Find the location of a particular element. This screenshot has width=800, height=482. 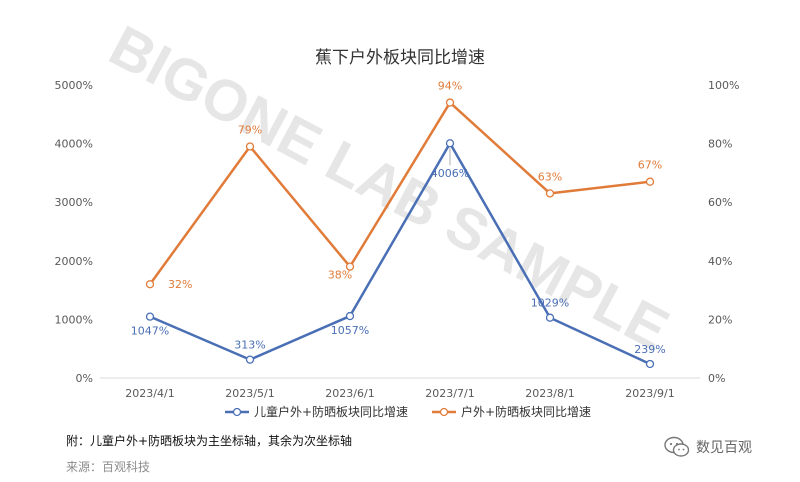

y-left-tick-label: 5000% is located at coordinates (74, 85).